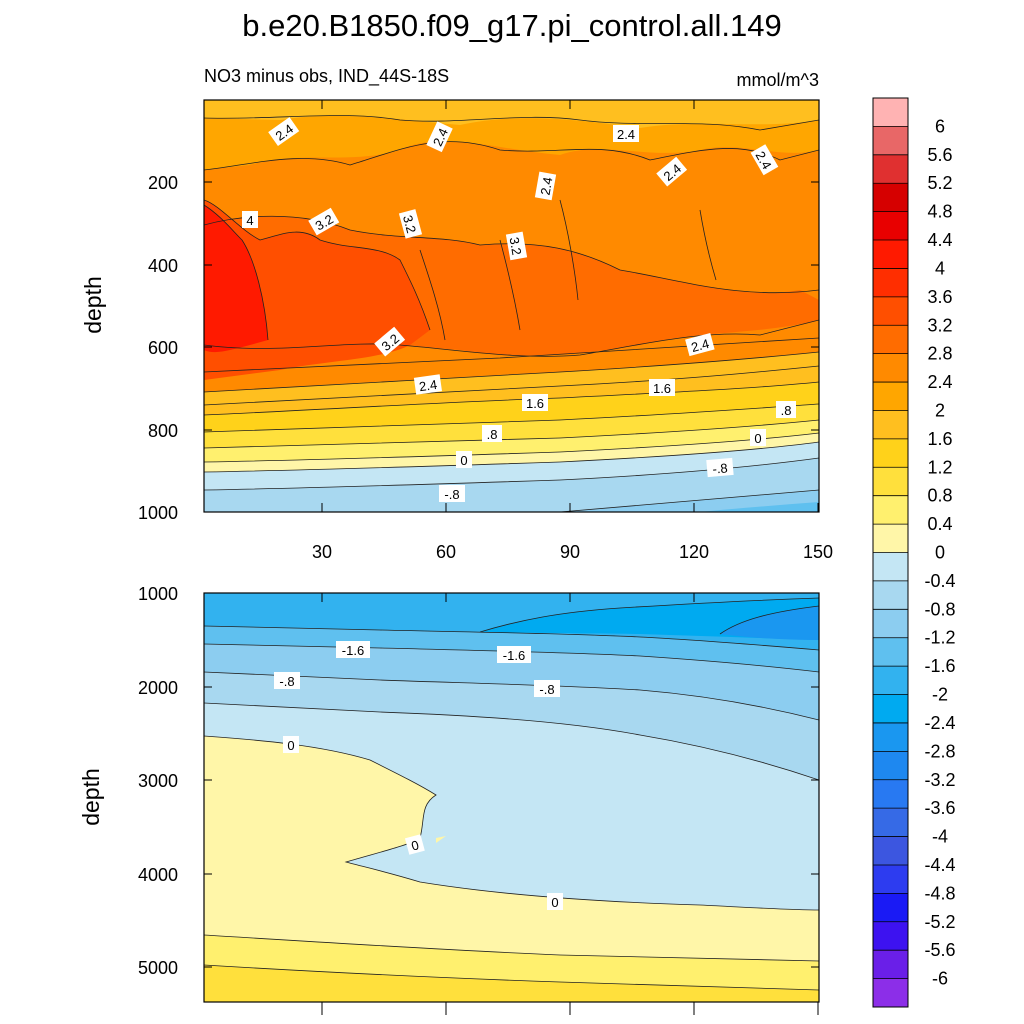  What do you see at coordinates (326, 76) in the screenshot?
I see `top-panel-subtitle: NO3 minus obs, IND_44S-18S` at bounding box center [326, 76].